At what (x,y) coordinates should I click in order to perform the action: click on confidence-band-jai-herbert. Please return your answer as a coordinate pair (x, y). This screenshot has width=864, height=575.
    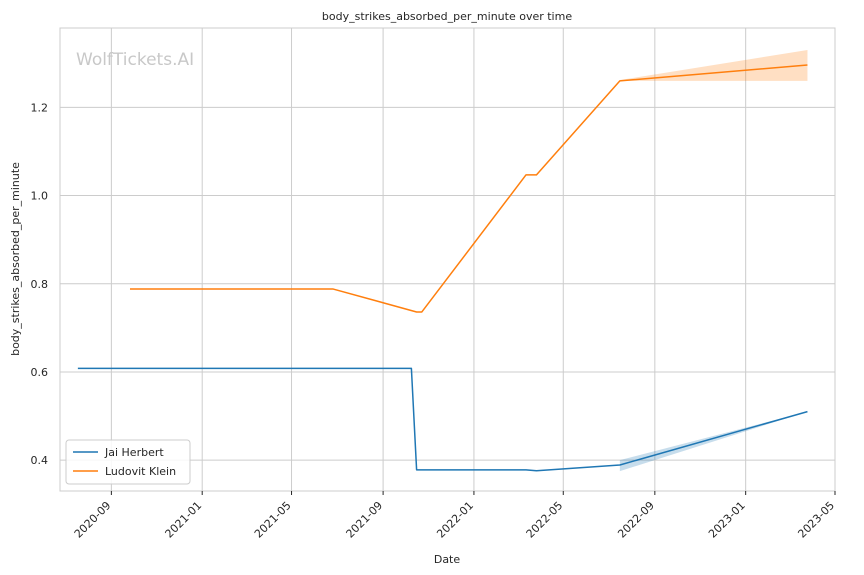
    Looking at the image, I should click on (713, 441).